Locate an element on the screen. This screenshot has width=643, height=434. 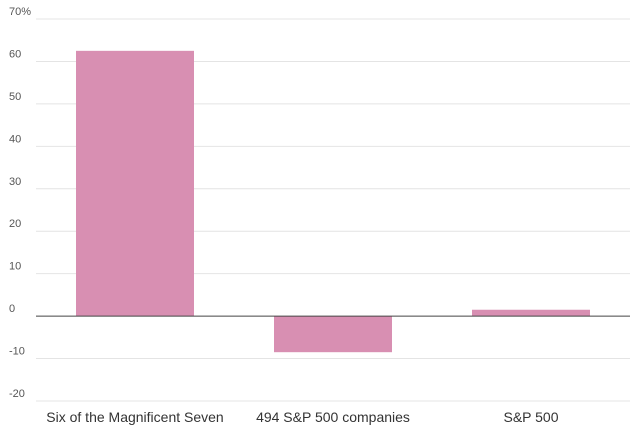
x-category-label: Six of the Magnificent Seven is located at coordinates (134, 417).